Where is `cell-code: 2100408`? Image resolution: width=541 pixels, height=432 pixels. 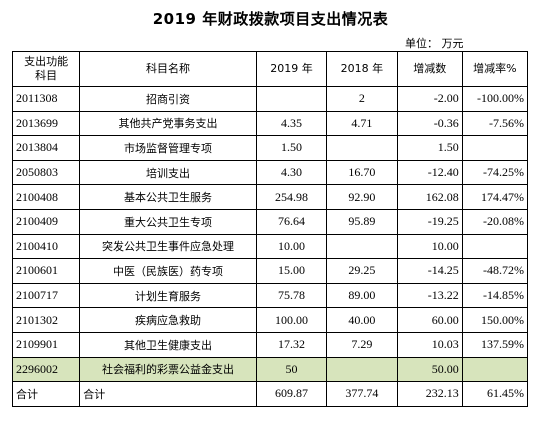 cell-code: 2100408 is located at coordinates (46, 197).